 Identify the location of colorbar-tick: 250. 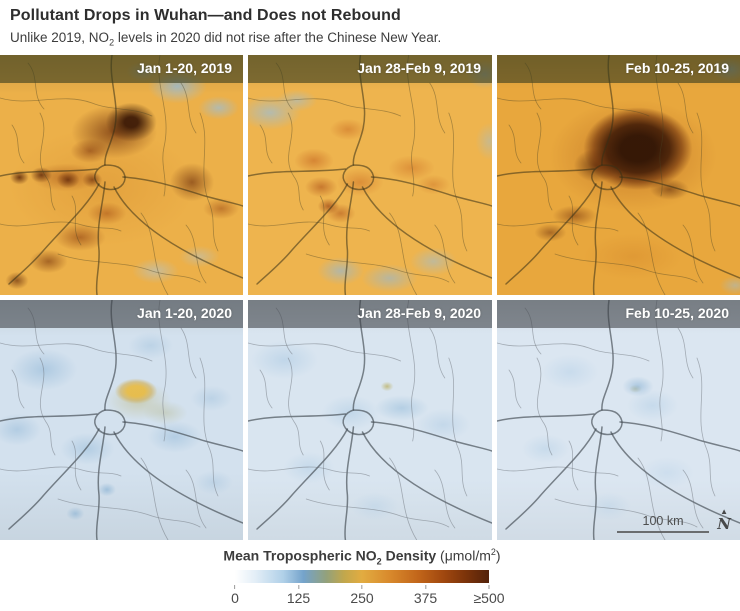
(362, 596).